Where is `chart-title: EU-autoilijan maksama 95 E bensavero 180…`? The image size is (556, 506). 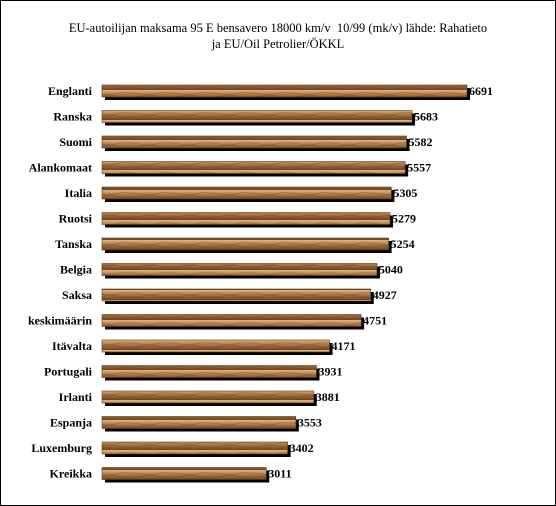
chart-title: EU-autoilijan maksama 95 E bensavero 180… is located at coordinates (278, 36).